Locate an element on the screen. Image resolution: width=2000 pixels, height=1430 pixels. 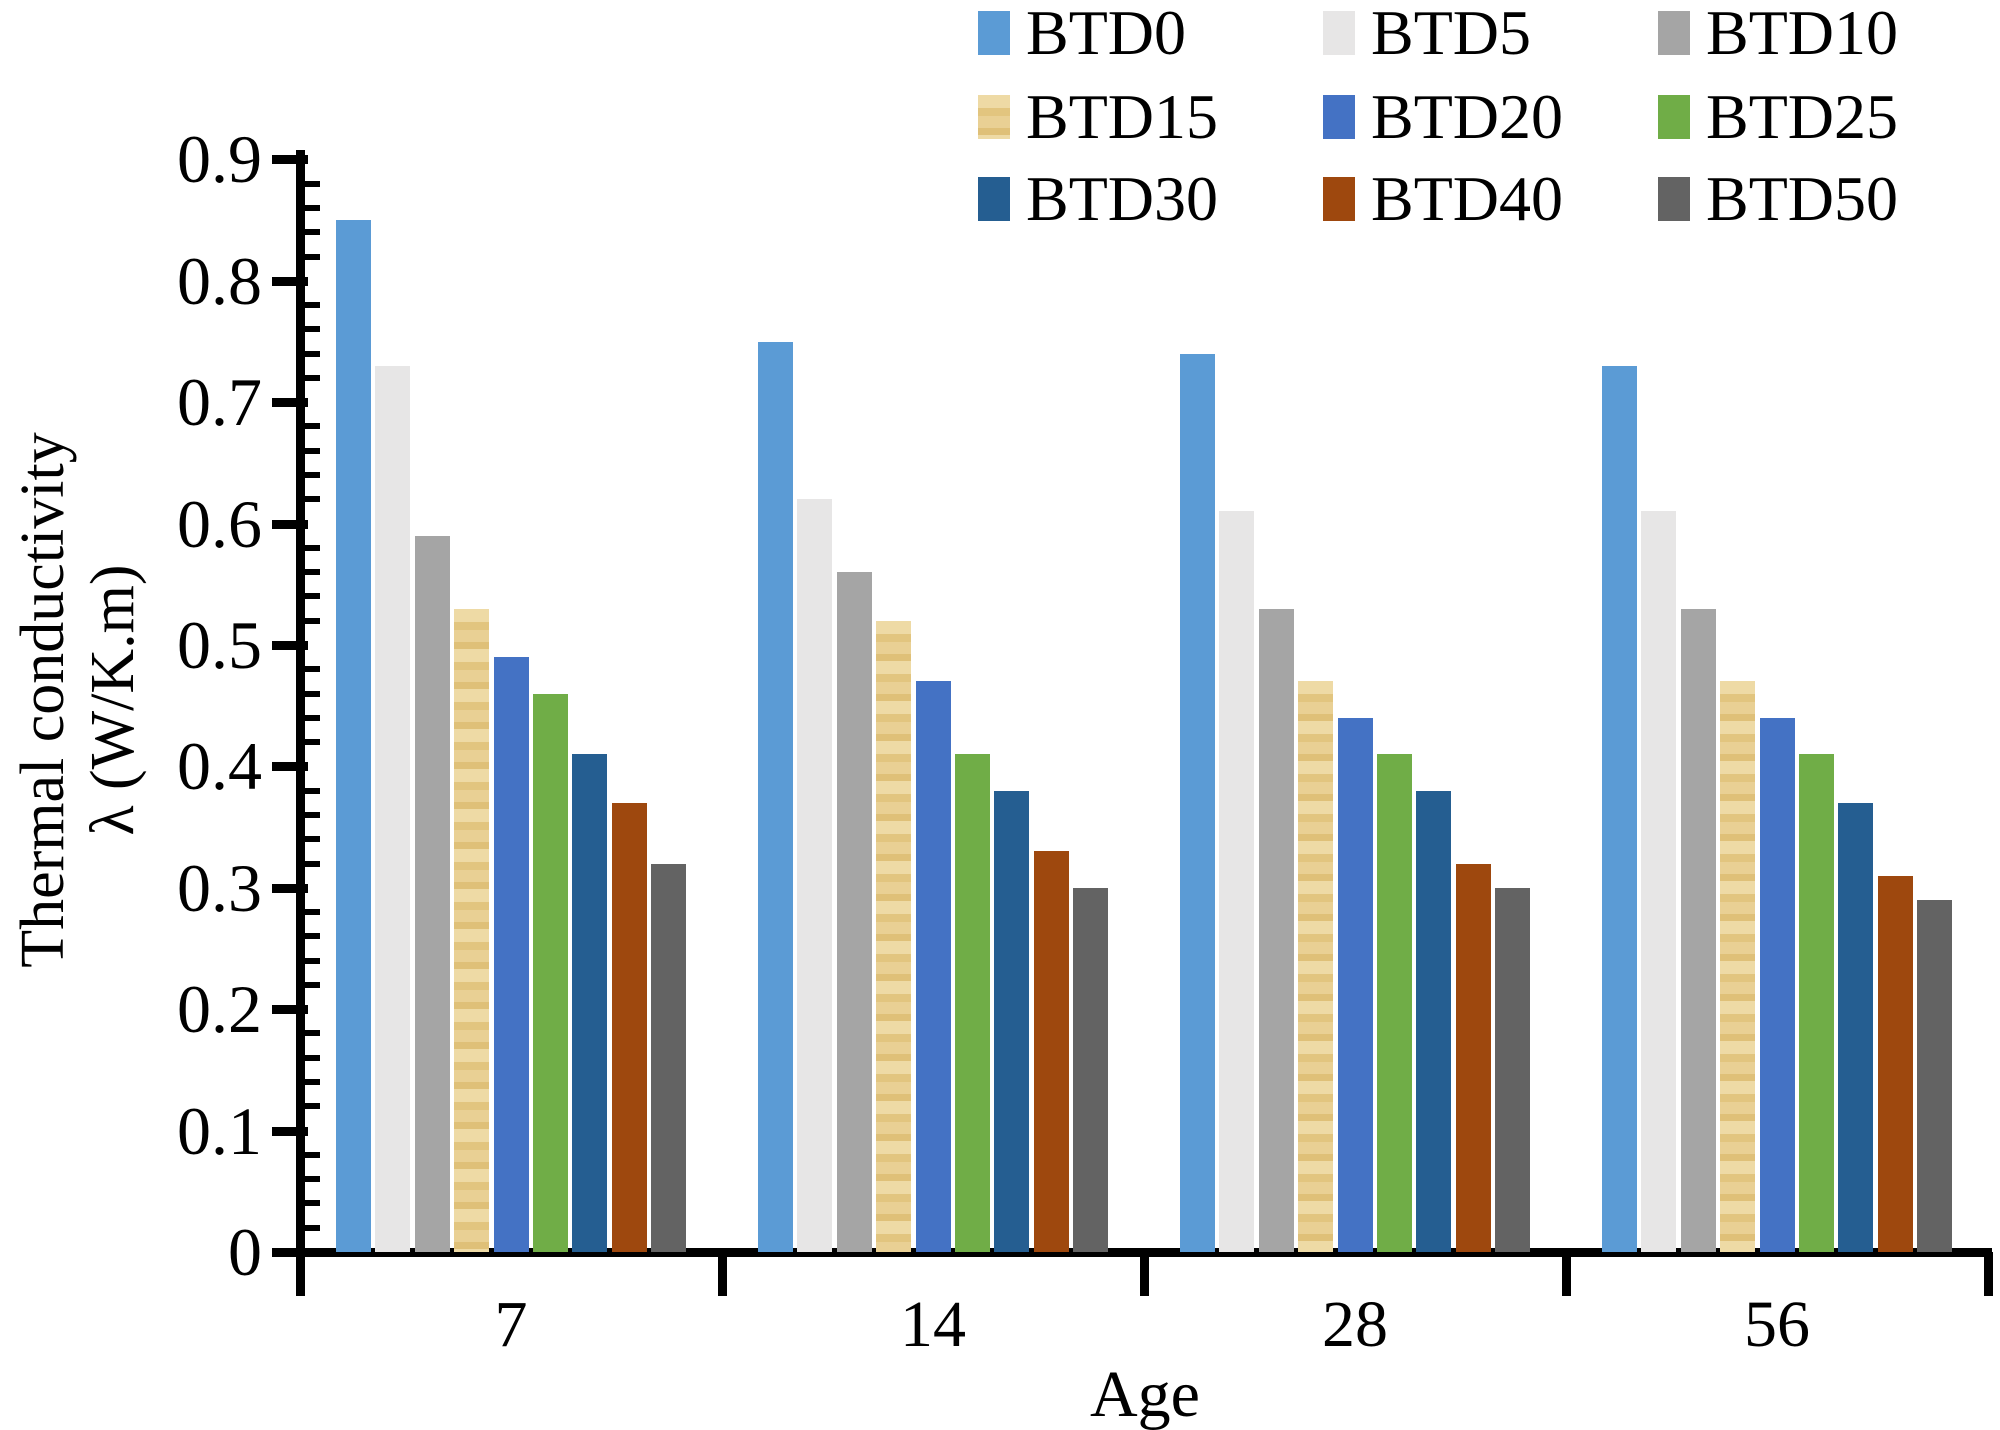
legend-swatch-btd25 is located at coordinates (1674, 117).